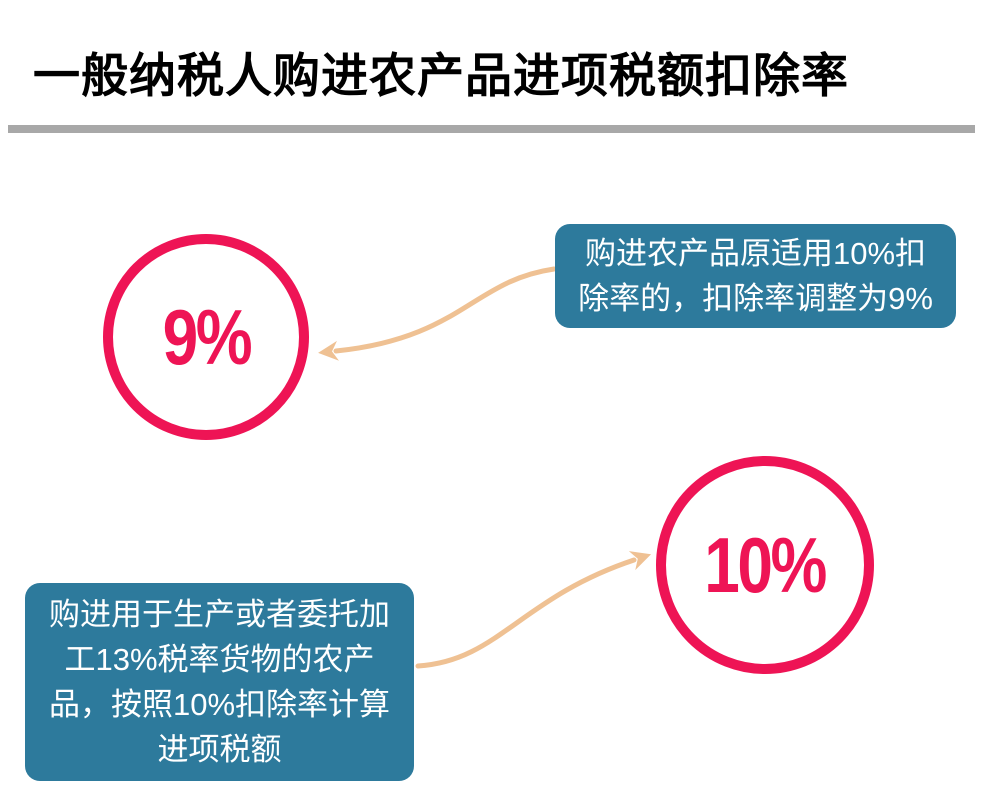  I want to click on arrow-to-9-circle-icon, so click(437, 313).